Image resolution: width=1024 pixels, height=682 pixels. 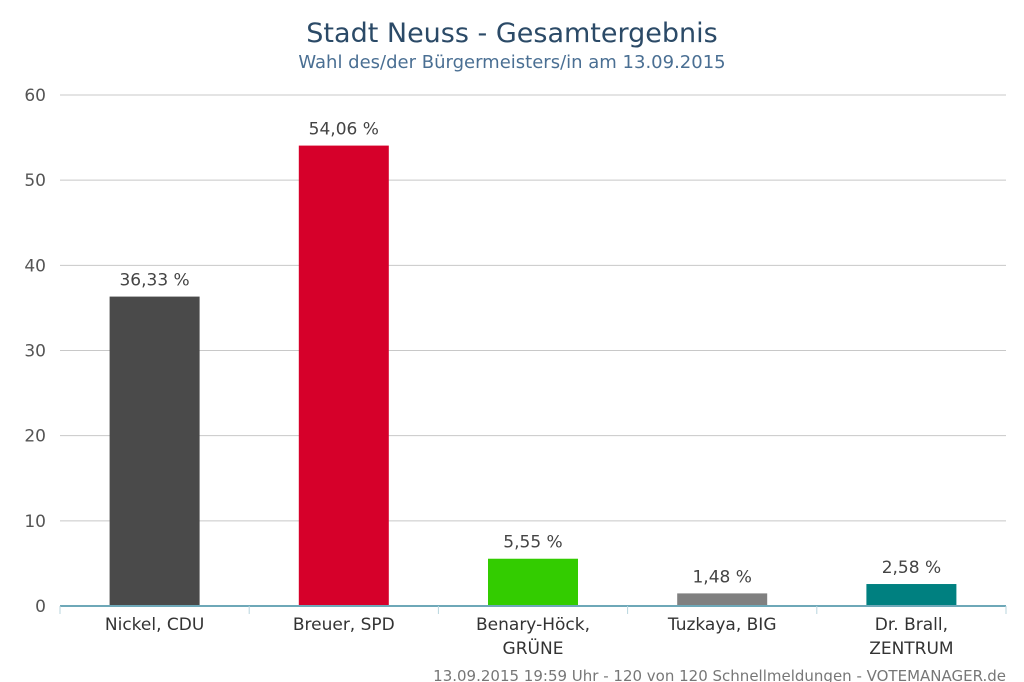 I want to click on x-tick-label: Dr. Brall,, so click(x=911, y=625).